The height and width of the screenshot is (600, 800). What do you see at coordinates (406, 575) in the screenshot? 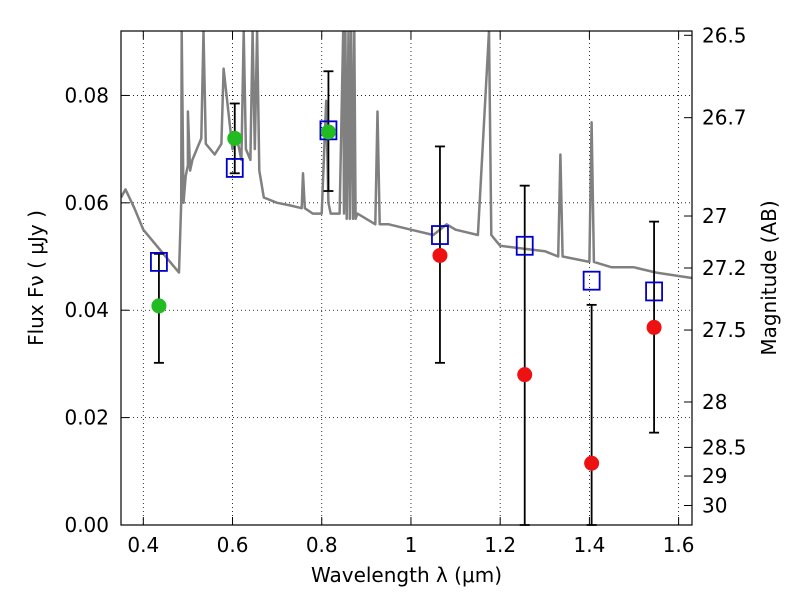
I see `x-axis-label: Wavelength λ (μm)` at bounding box center [406, 575].